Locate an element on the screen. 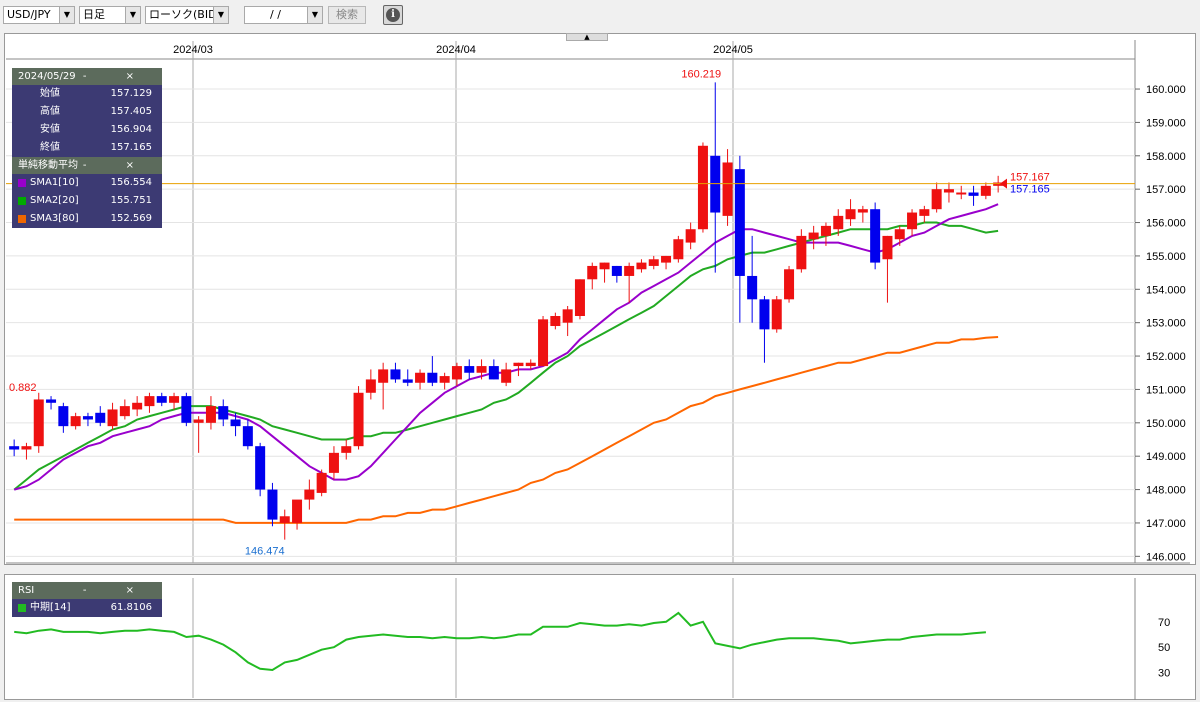 This screenshot has width=1200, height=702. sma1-row: SMA1[10] 156.554 is located at coordinates (87, 183).